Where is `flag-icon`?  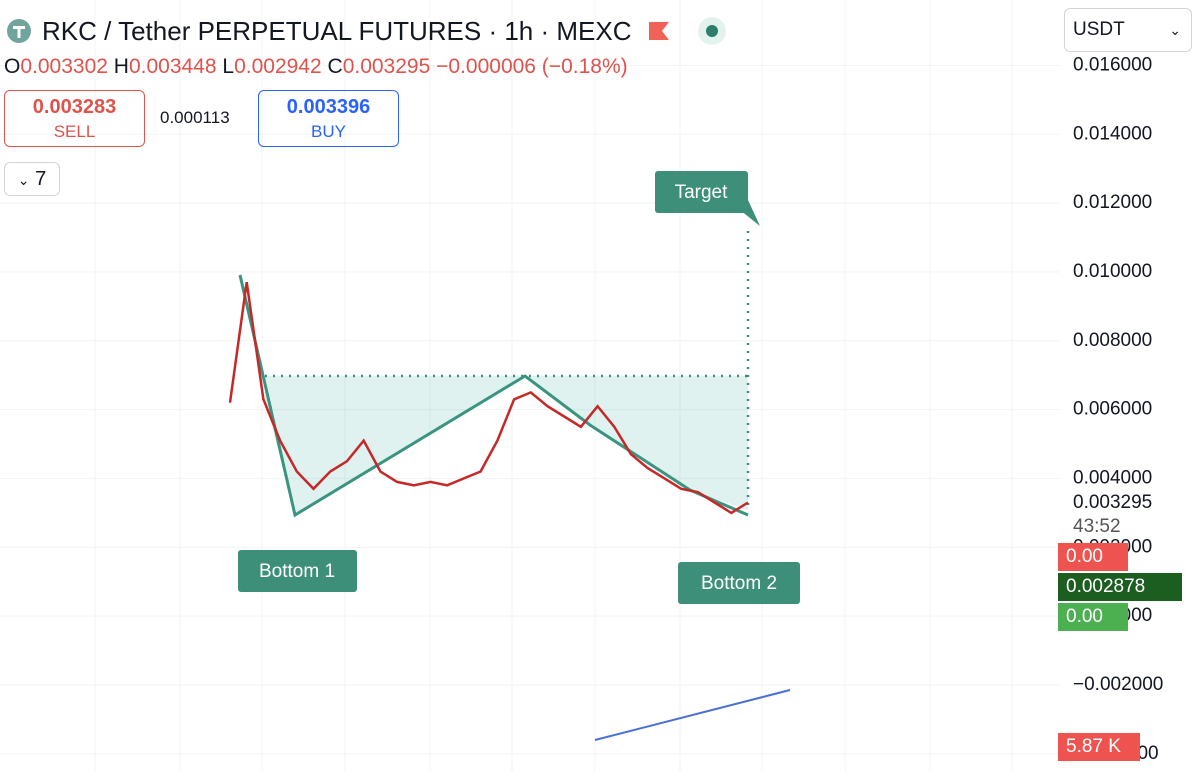
flag-icon is located at coordinates (659, 31).